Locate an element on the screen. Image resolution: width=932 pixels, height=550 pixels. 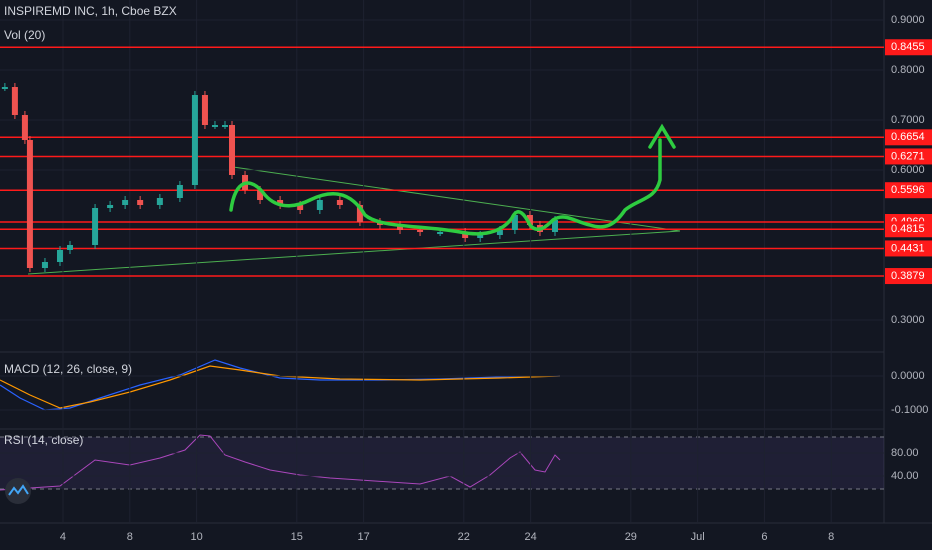
y-tick-label: 0.7000 is located at coordinates (908, 120).